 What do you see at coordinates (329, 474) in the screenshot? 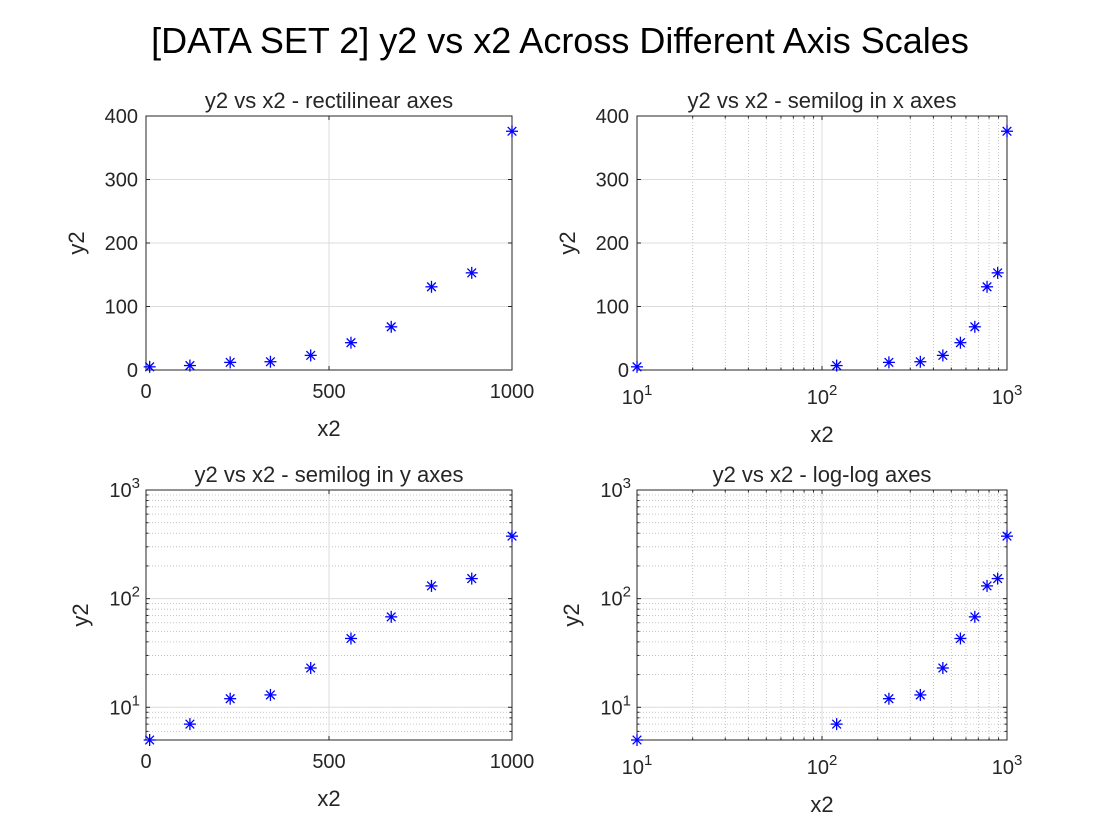
I see `subplot-title: y2 vs x2 - semilog in y axes` at bounding box center [329, 474].